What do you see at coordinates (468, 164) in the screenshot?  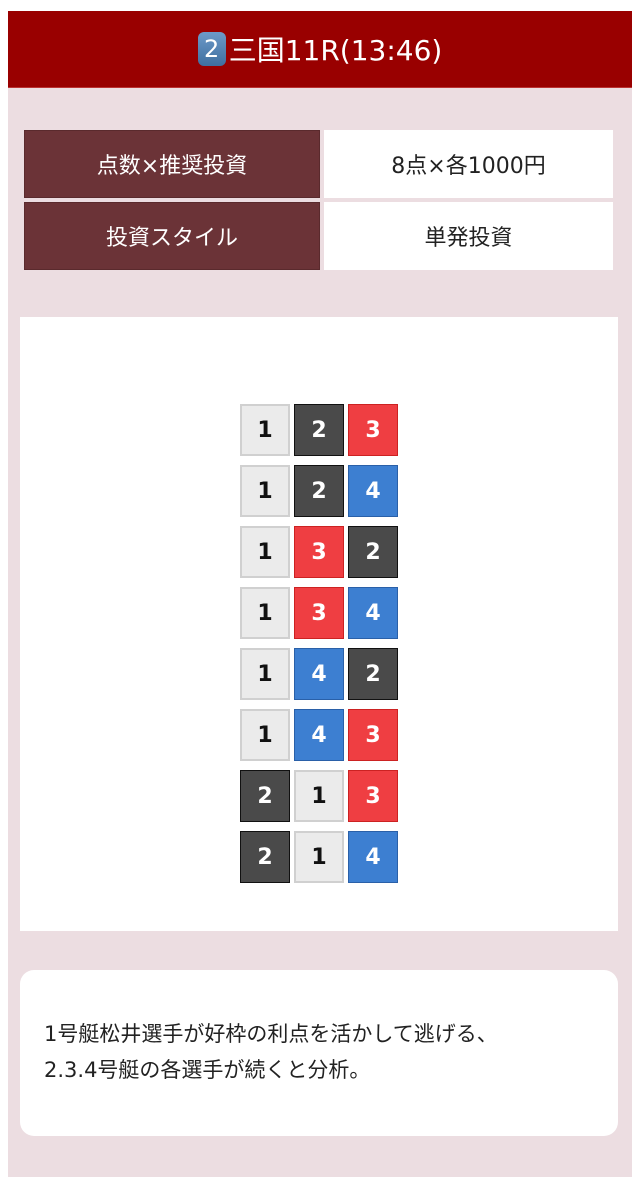 I see `info-value: 8点×各1000円` at bounding box center [468, 164].